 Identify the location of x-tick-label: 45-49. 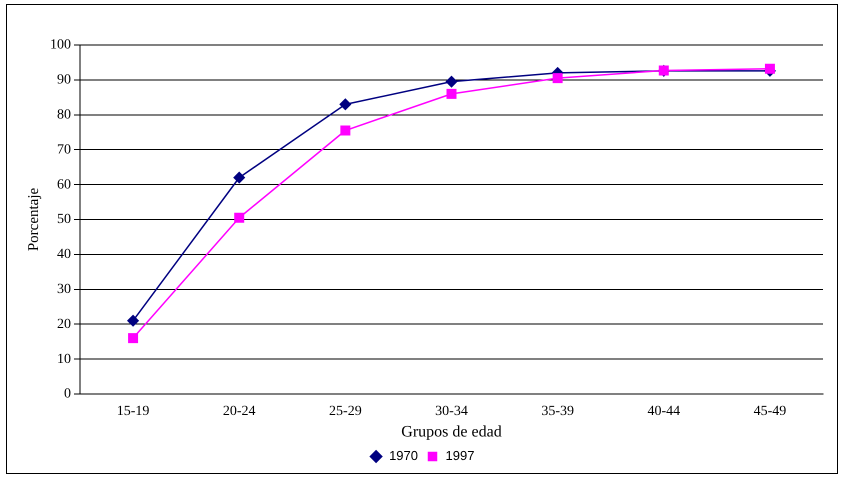
(770, 412).